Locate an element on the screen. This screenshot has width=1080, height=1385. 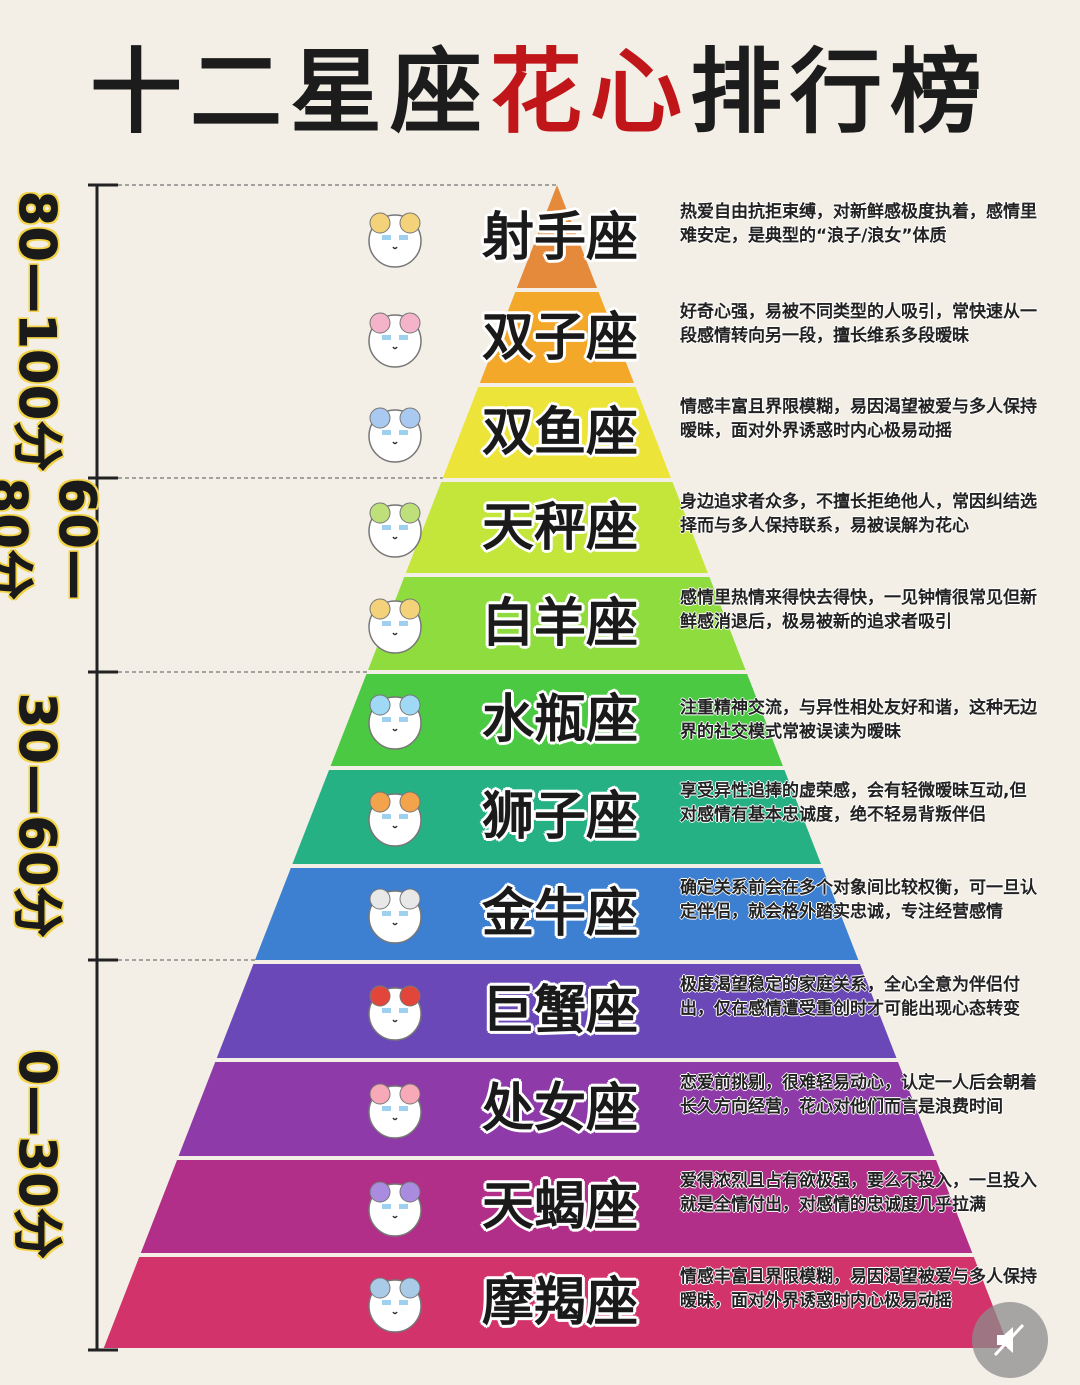
title-part-2: 排行榜 is located at coordinates (840, 92).